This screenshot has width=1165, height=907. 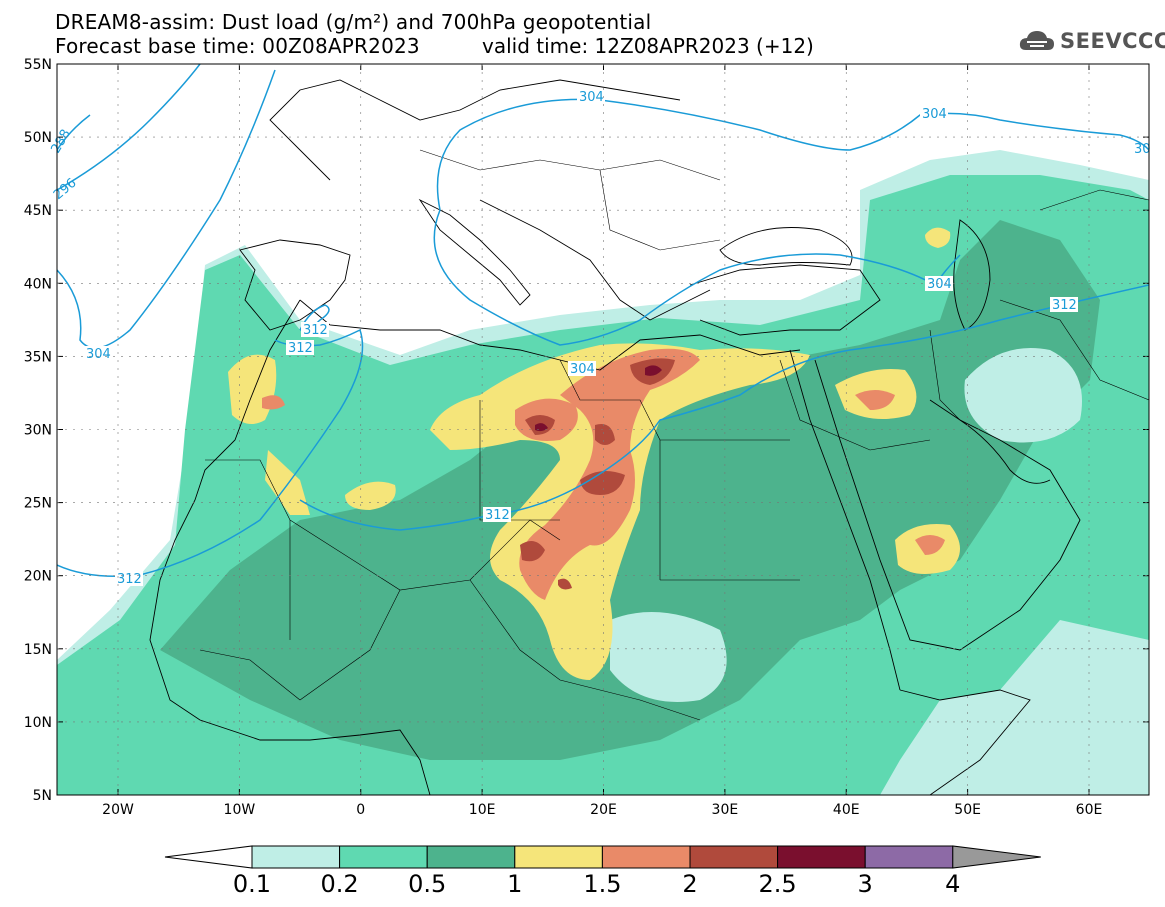 What do you see at coordinates (38, 65) in the screenshot?
I see `lat-label: 55N` at bounding box center [38, 65].